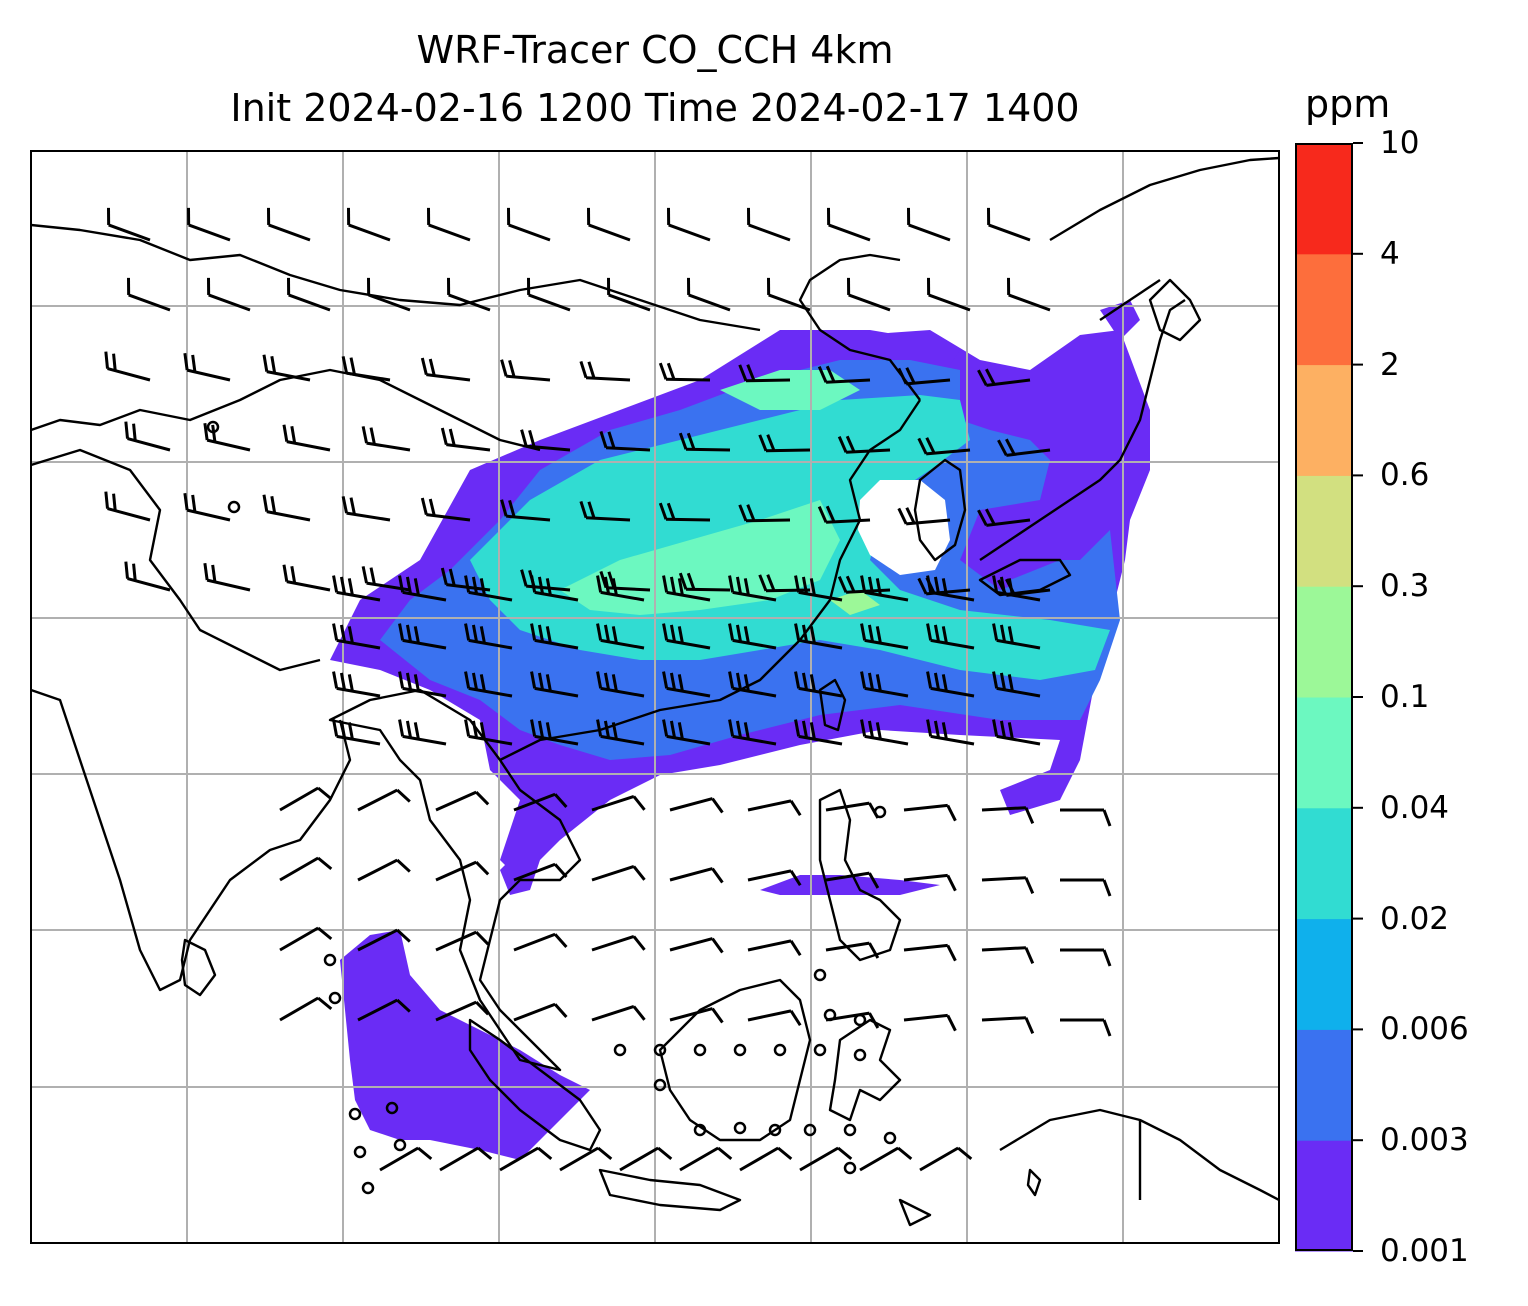 This screenshot has height=1306, width=1528. What do you see at coordinates (1400, 143) in the screenshot?
I see `colorbar-tick-label: 10` at bounding box center [1400, 143].